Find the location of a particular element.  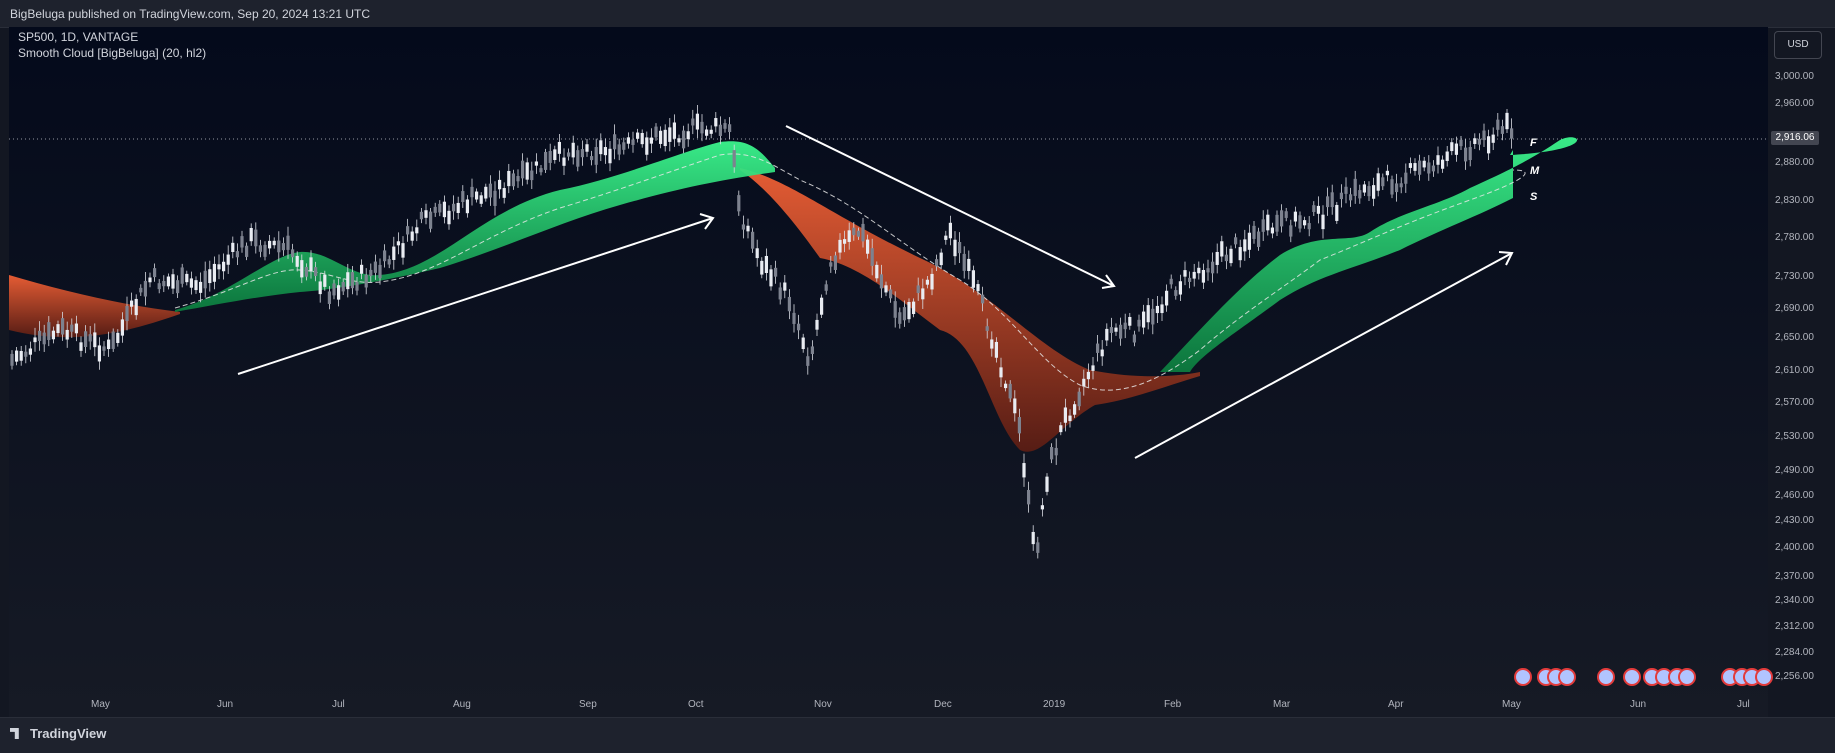

indicator-legend: Smooth Cloud [BigBeluga] (20, hl2) is located at coordinates (112, 53).